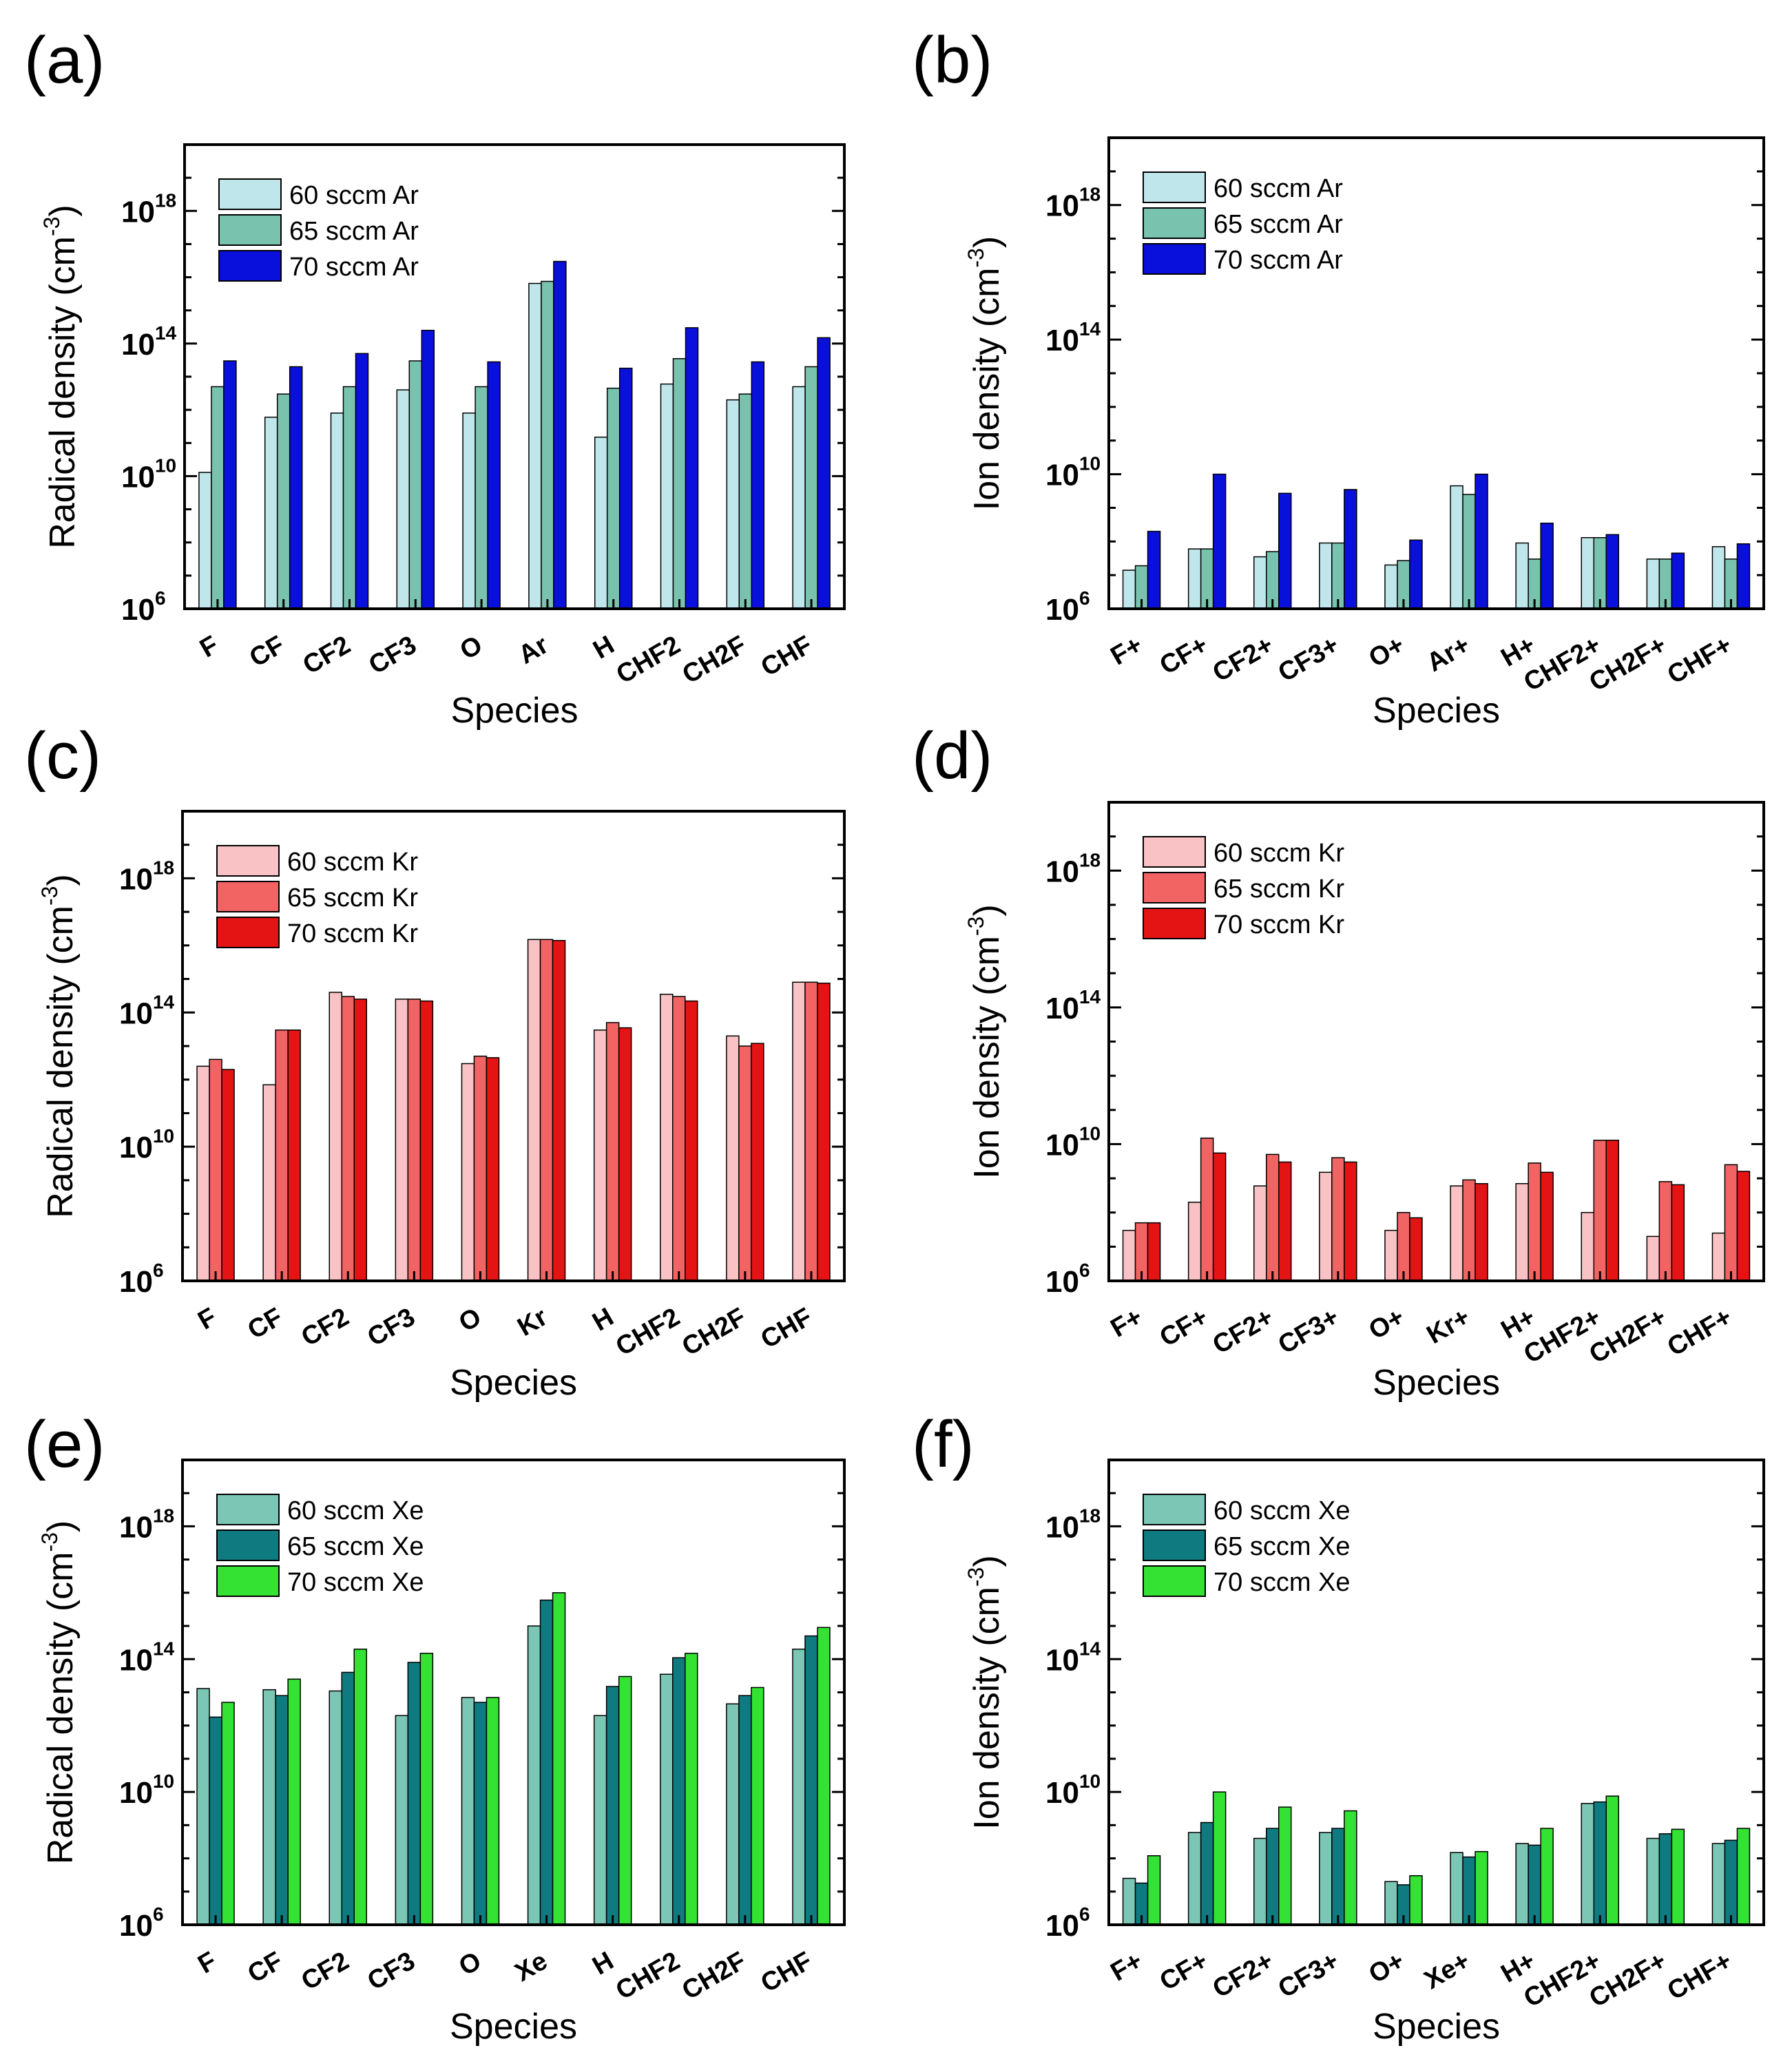 The width and height of the screenshot is (1792, 2068). What do you see at coordinates (944, 1444) in the screenshot?
I see `panel-label: (f)` at bounding box center [944, 1444].